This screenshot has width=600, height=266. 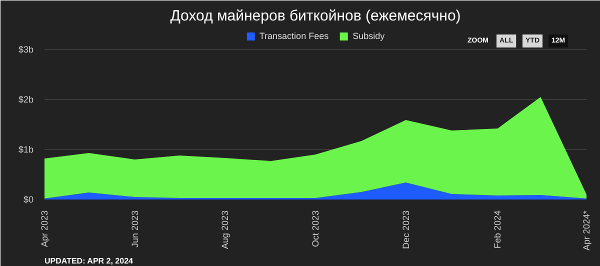 I want to click on y-tick-label: $2b, so click(x=26, y=99).